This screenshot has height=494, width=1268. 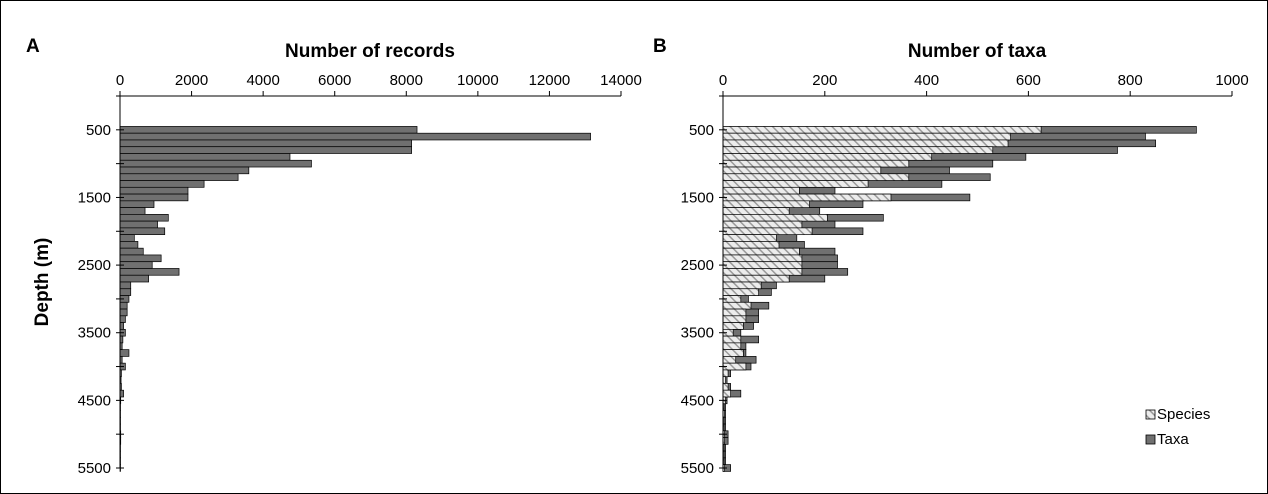 I want to click on panel-a-y-axis-title: Depth (m), so click(x=42, y=282).